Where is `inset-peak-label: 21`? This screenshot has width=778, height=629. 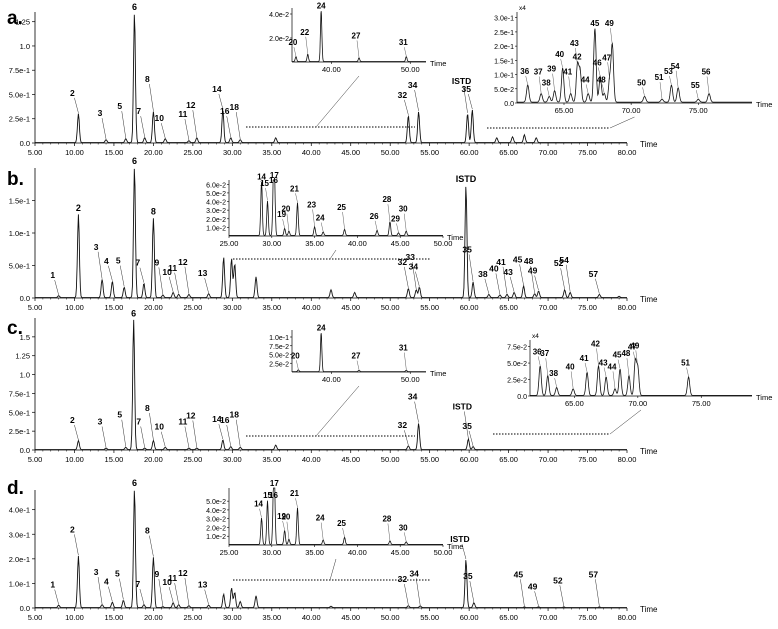
inset-peak-label: 21 is located at coordinates (294, 493).